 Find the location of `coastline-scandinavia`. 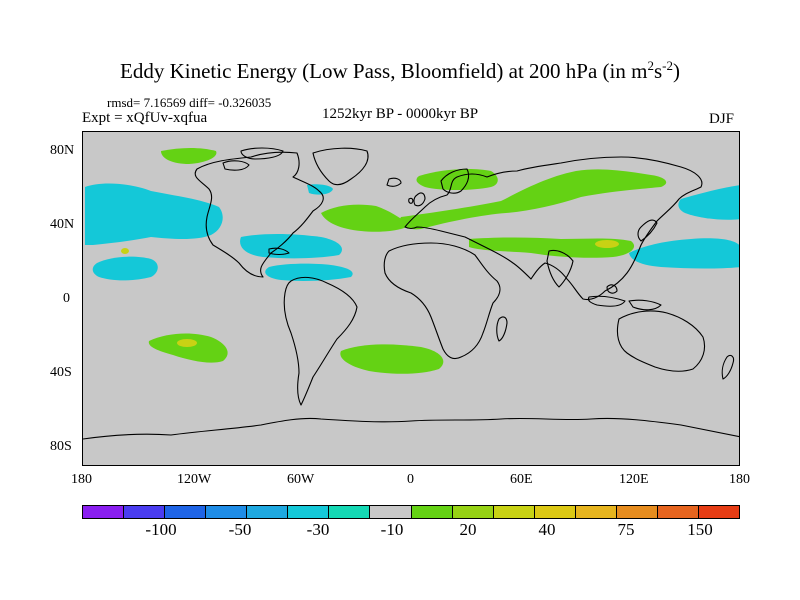

coastline-scandinavia is located at coordinates (455, 181).